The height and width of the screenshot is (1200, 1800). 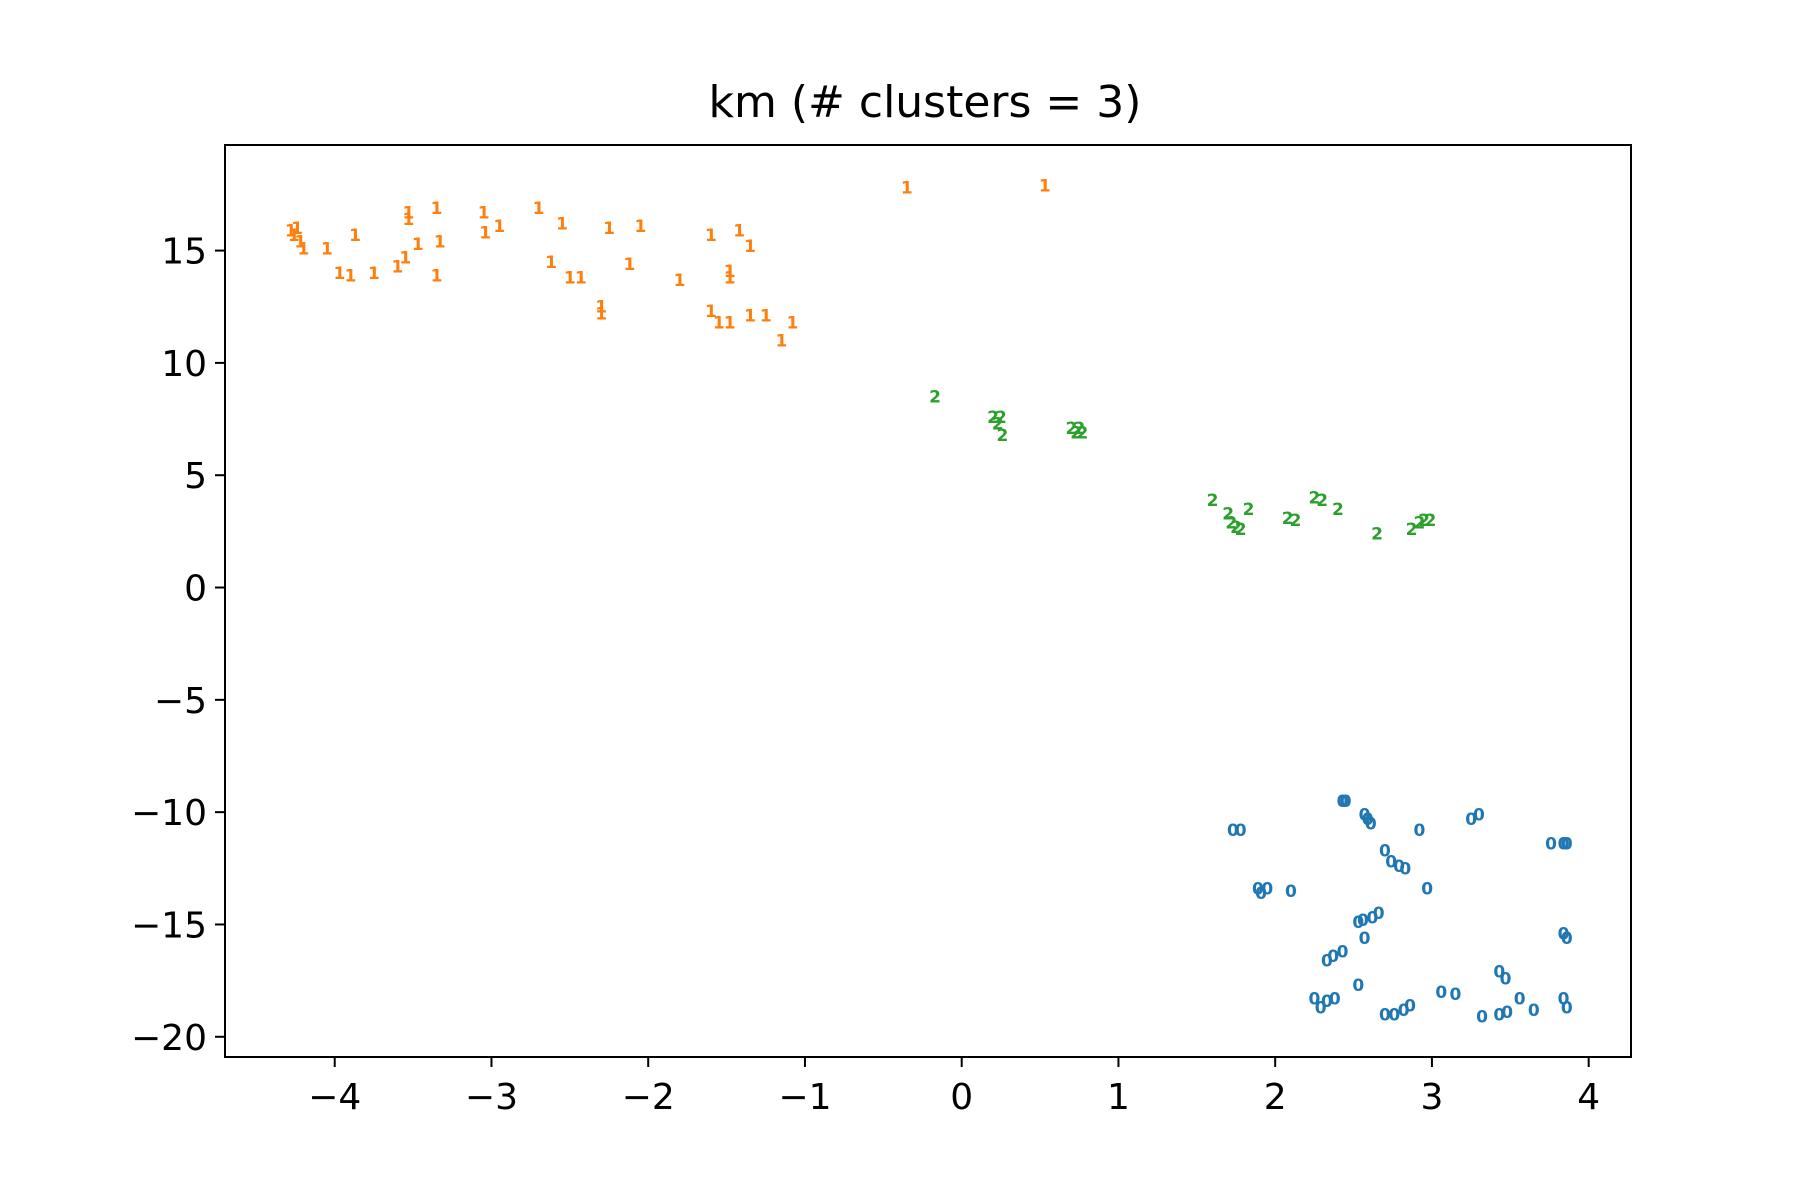 I want to click on x-tick-label: −4, so click(x=334, y=1097).